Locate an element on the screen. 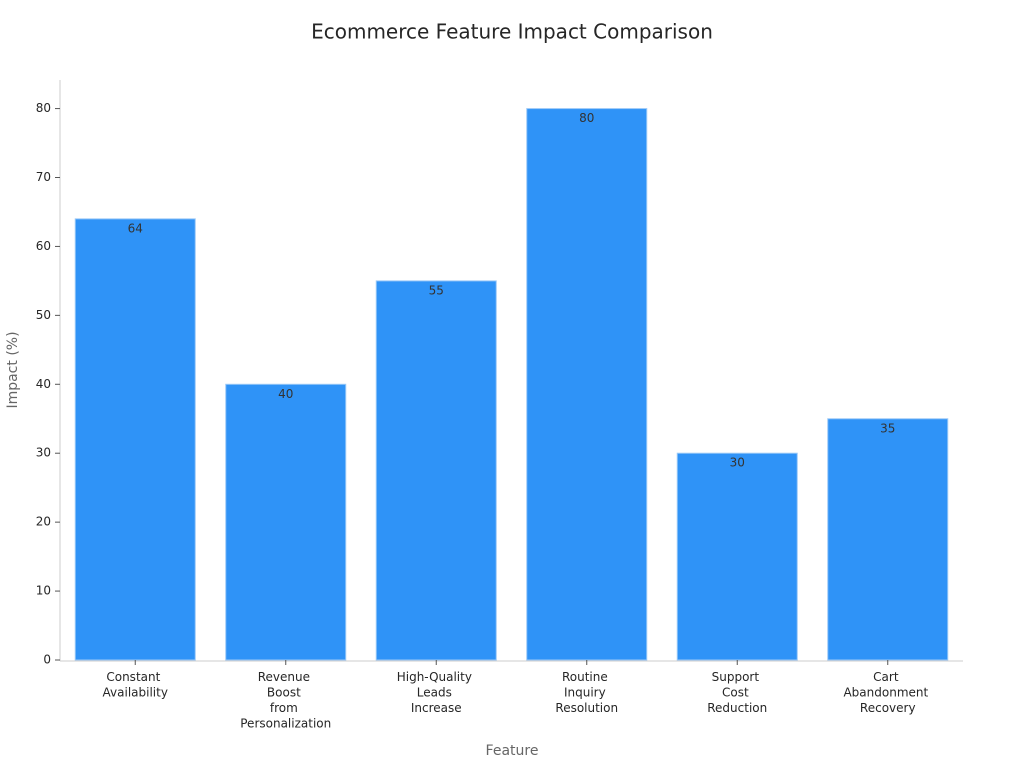  x-tick-label: Revenue Boost from Personalization is located at coordinates (285, 700).